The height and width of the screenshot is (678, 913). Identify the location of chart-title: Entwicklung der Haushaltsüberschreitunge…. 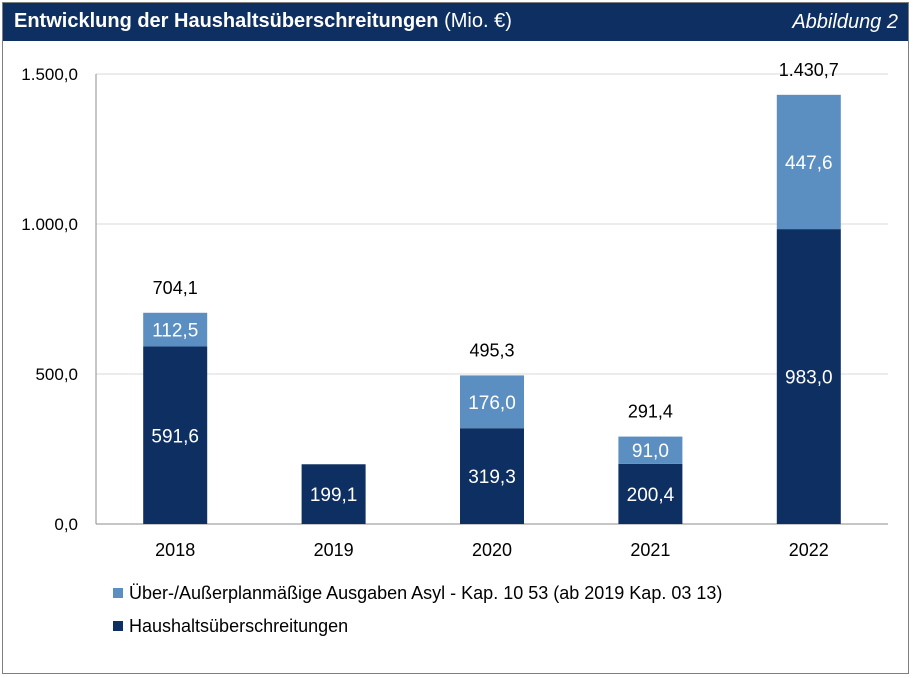
(263, 21).